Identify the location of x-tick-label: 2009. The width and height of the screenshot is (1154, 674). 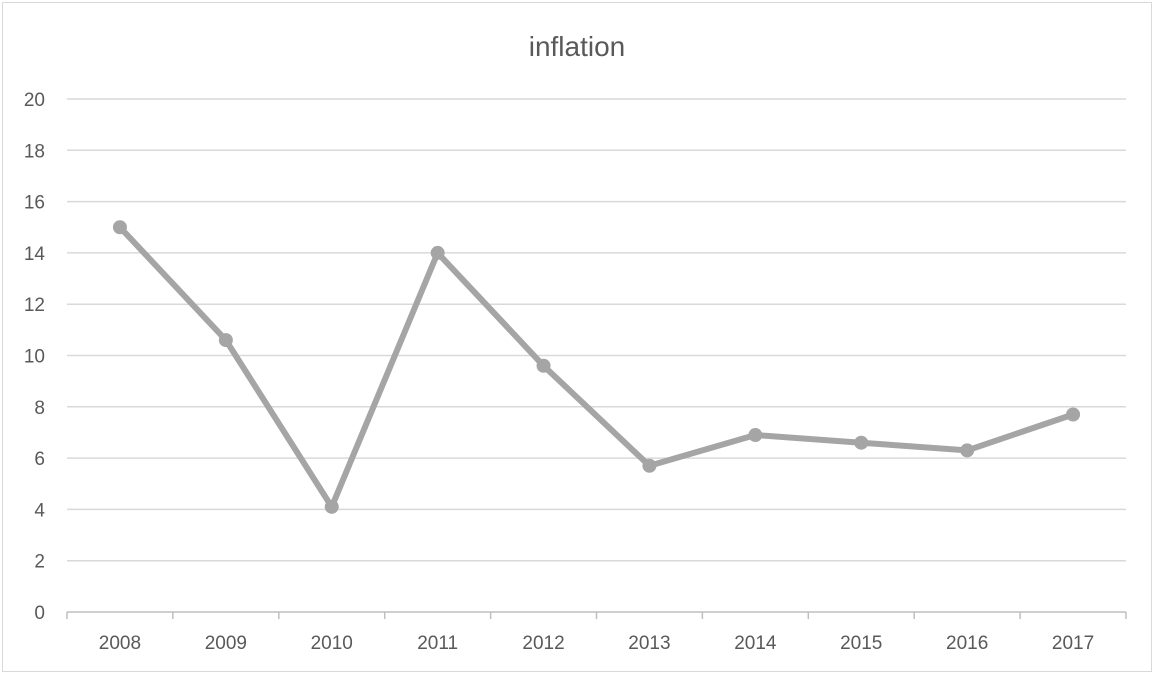
(226, 643).